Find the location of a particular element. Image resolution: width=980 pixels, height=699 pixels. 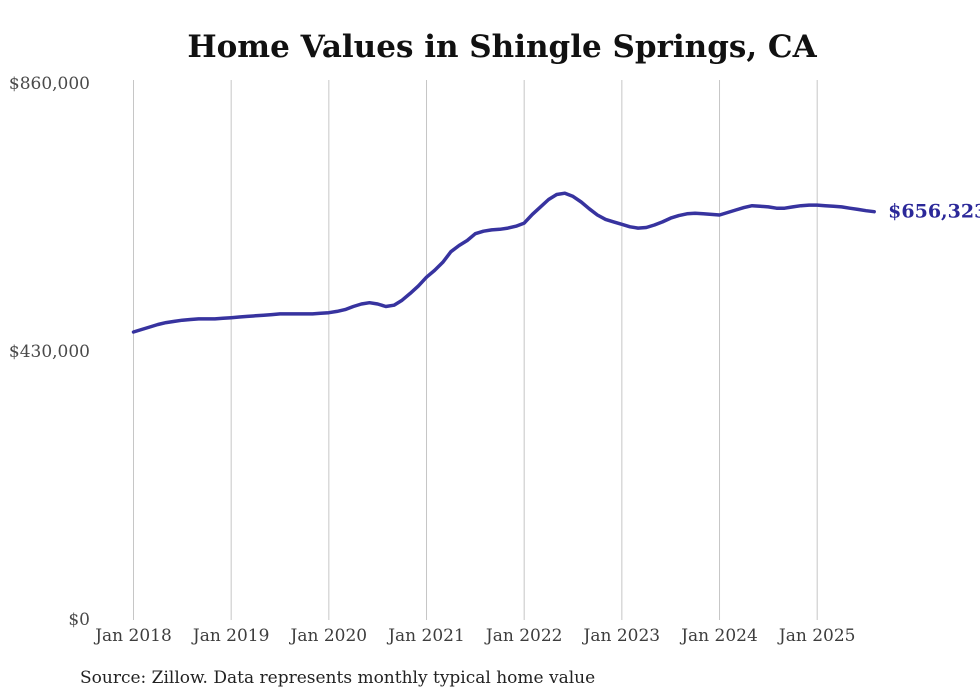

x-axis-tick-label-jan-2022: Jan 2022 is located at coordinates (523, 636).